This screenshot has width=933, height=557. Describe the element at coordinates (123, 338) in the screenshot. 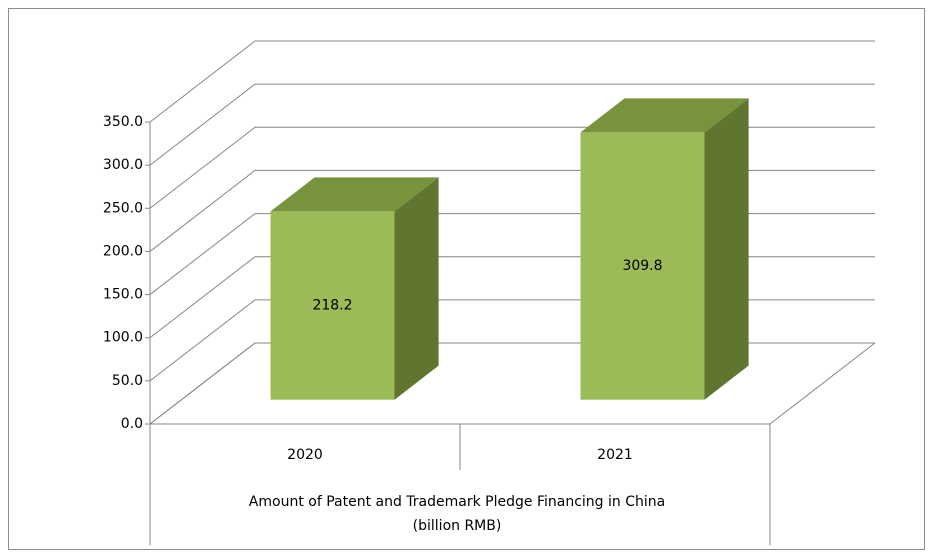

I see `y-tick-label: 100.0` at that location.